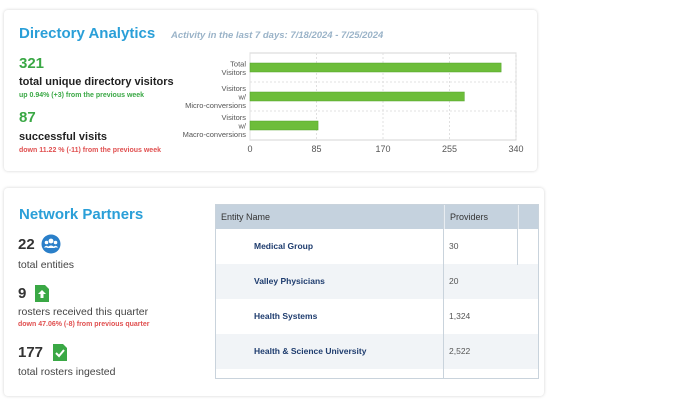  I want to click on table-row: Health Systems 1,324, so click(377, 316).